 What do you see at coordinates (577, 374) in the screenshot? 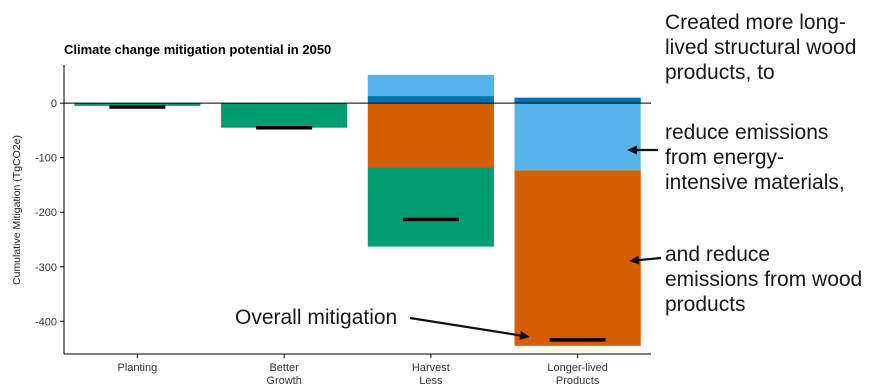
I see `x-tick-label-3: Longer-lived Products` at bounding box center [577, 374].